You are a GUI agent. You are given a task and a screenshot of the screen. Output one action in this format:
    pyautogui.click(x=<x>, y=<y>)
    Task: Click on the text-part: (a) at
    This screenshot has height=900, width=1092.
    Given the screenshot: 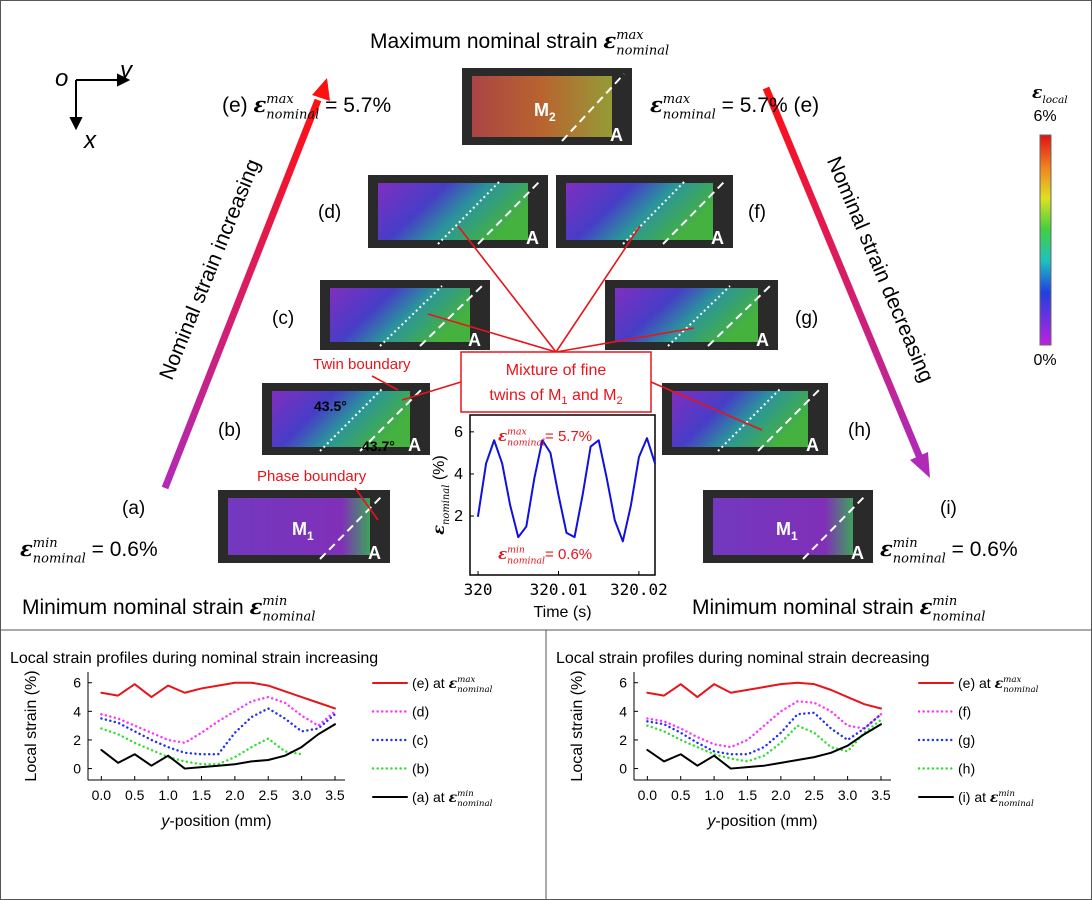 What is the action you would take?
    pyautogui.click(x=430, y=797)
    